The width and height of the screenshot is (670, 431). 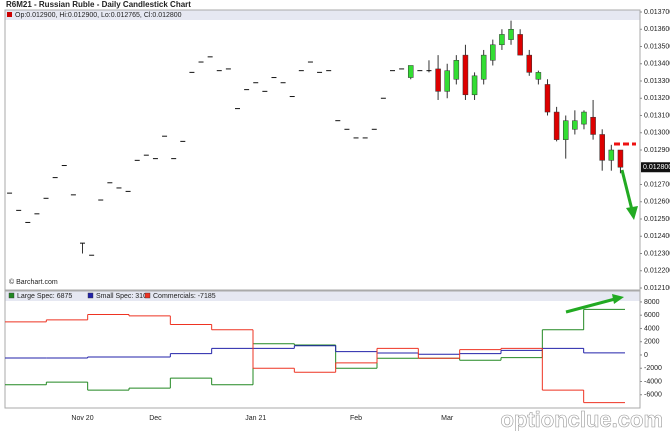 What do you see at coordinates (44, 296) in the screenshot?
I see `legend-label: Large Spec: 6875` at bounding box center [44, 296].